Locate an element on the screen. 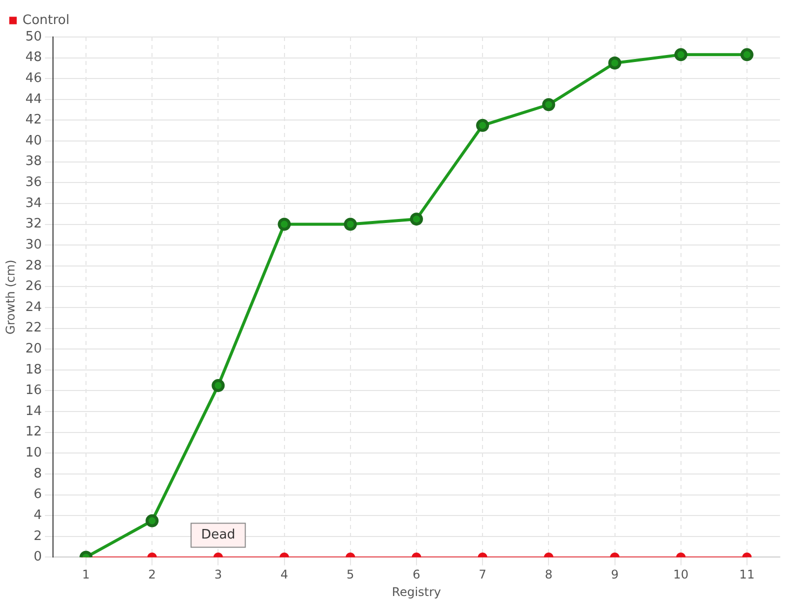 Image resolution: width=800 pixels, height=600 pixels. y-tick-label: 34 is located at coordinates (33, 203).